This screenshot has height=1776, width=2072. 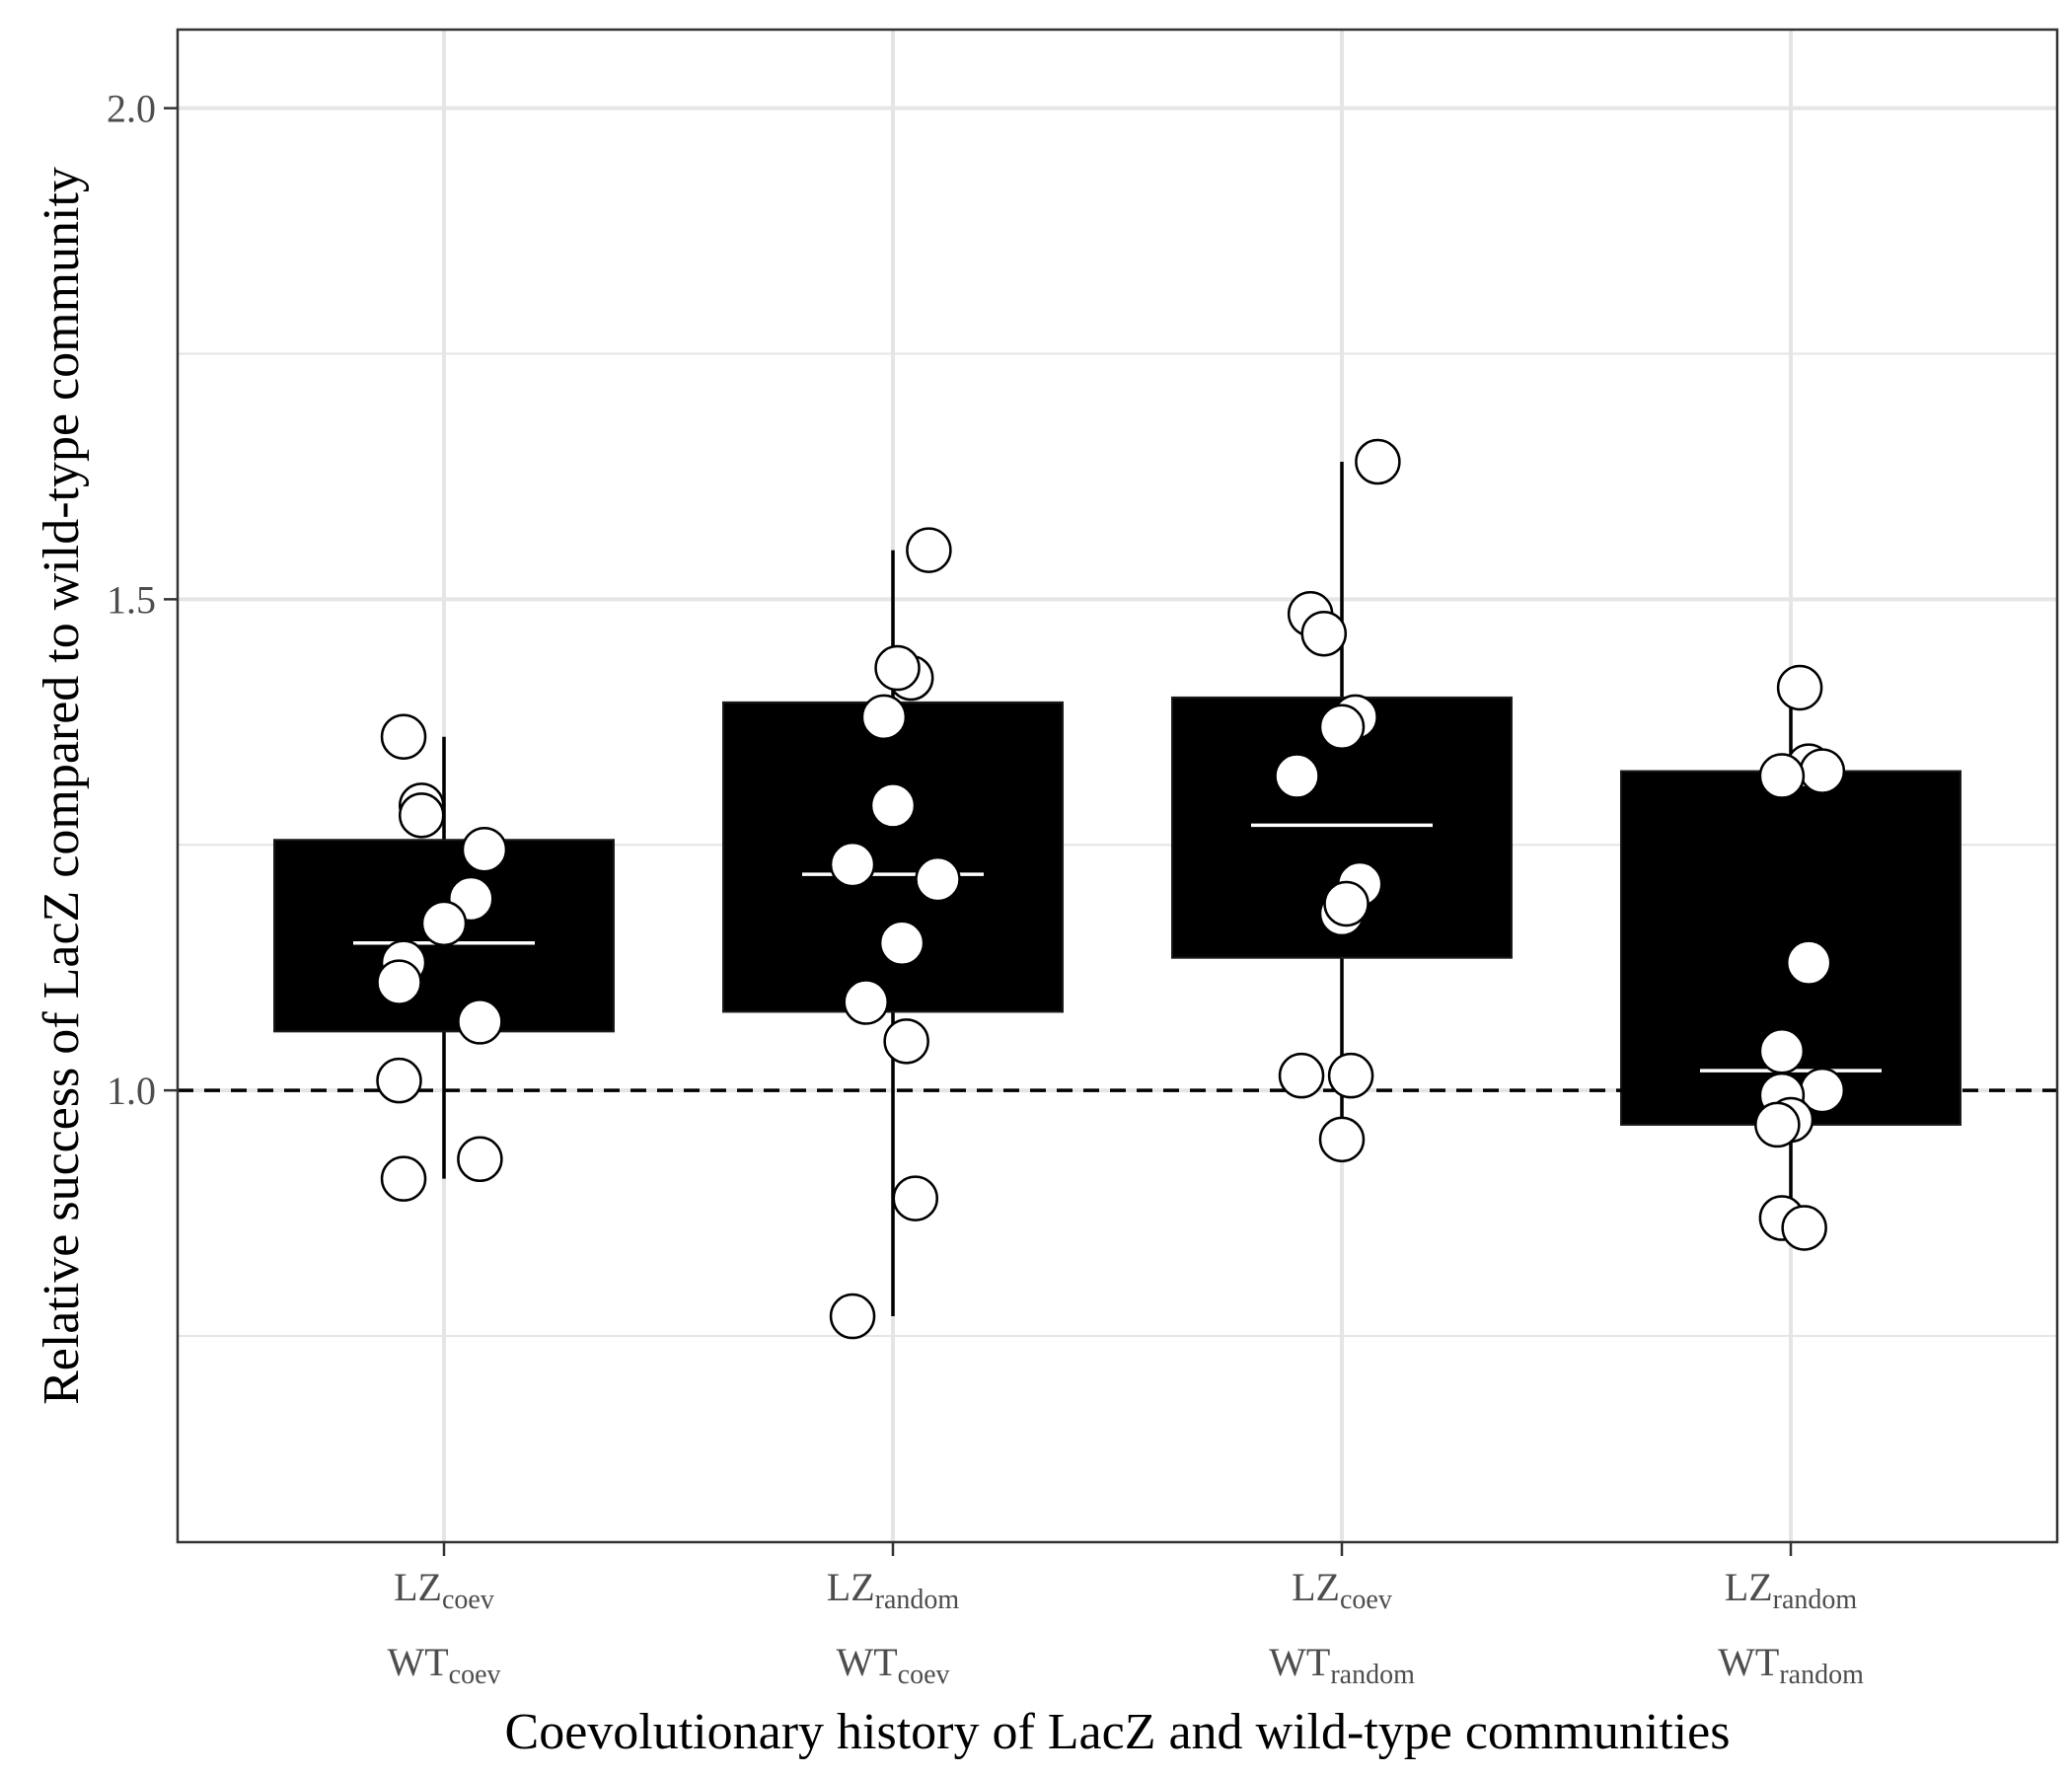 What do you see at coordinates (131, 109) in the screenshot?
I see `y-tick-label: 2.0` at bounding box center [131, 109].